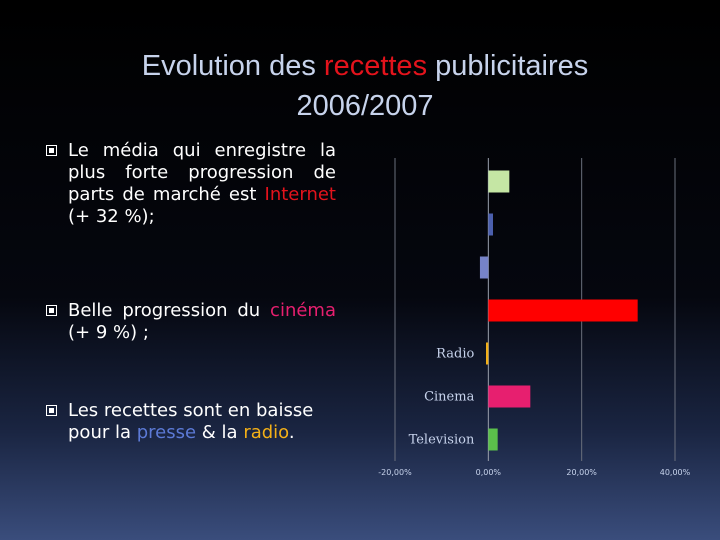  What do you see at coordinates (455, 354) in the screenshot?
I see `category-label-4: Radio` at bounding box center [455, 354].